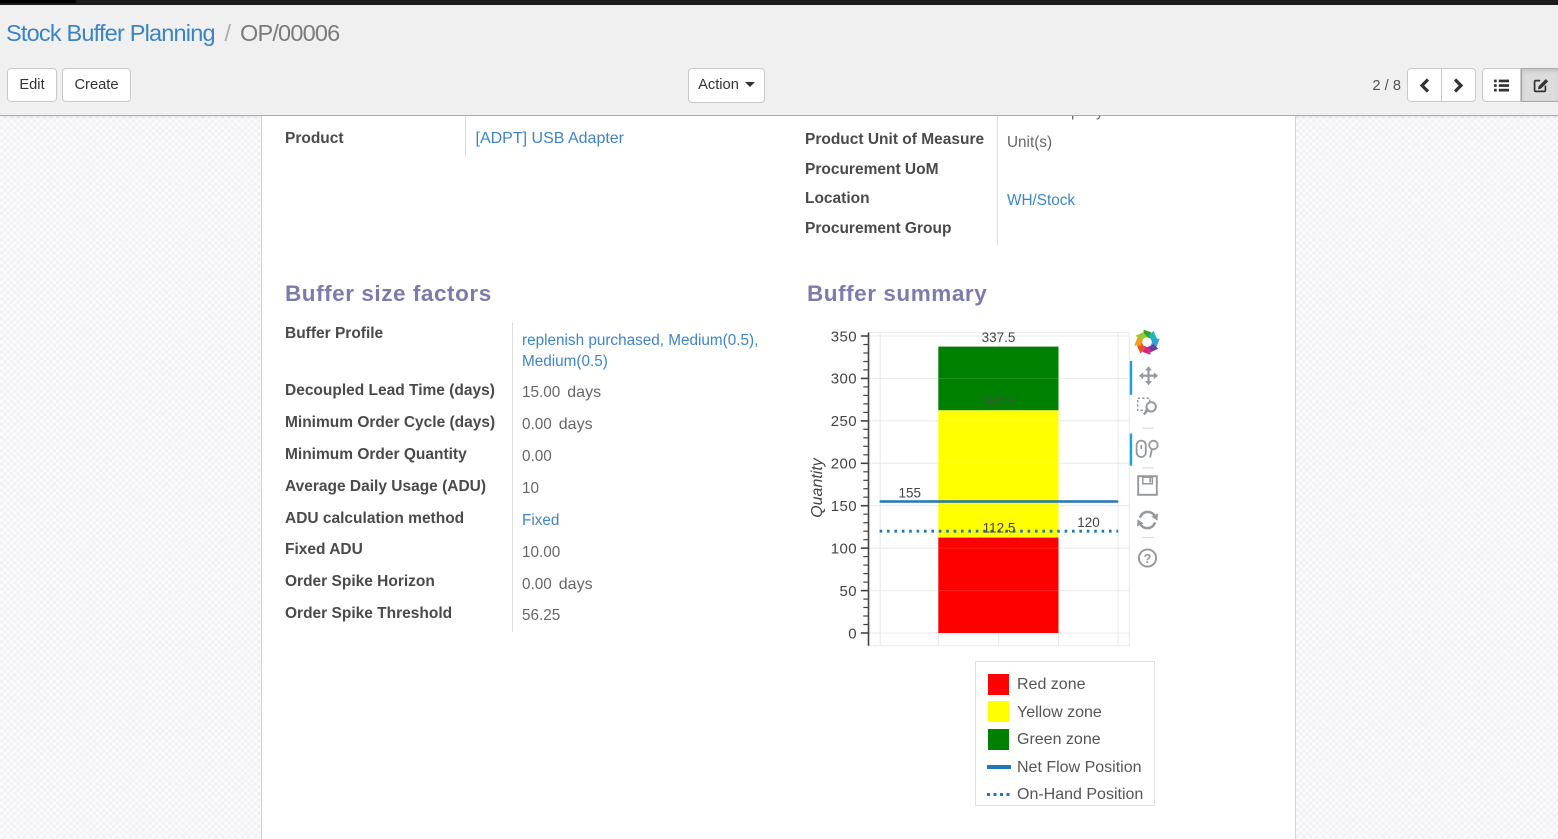 This screenshot has height=839, width=1558. Describe the element at coordinates (999, 337) in the screenshot. I see `svg-text: 337.5` at that location.